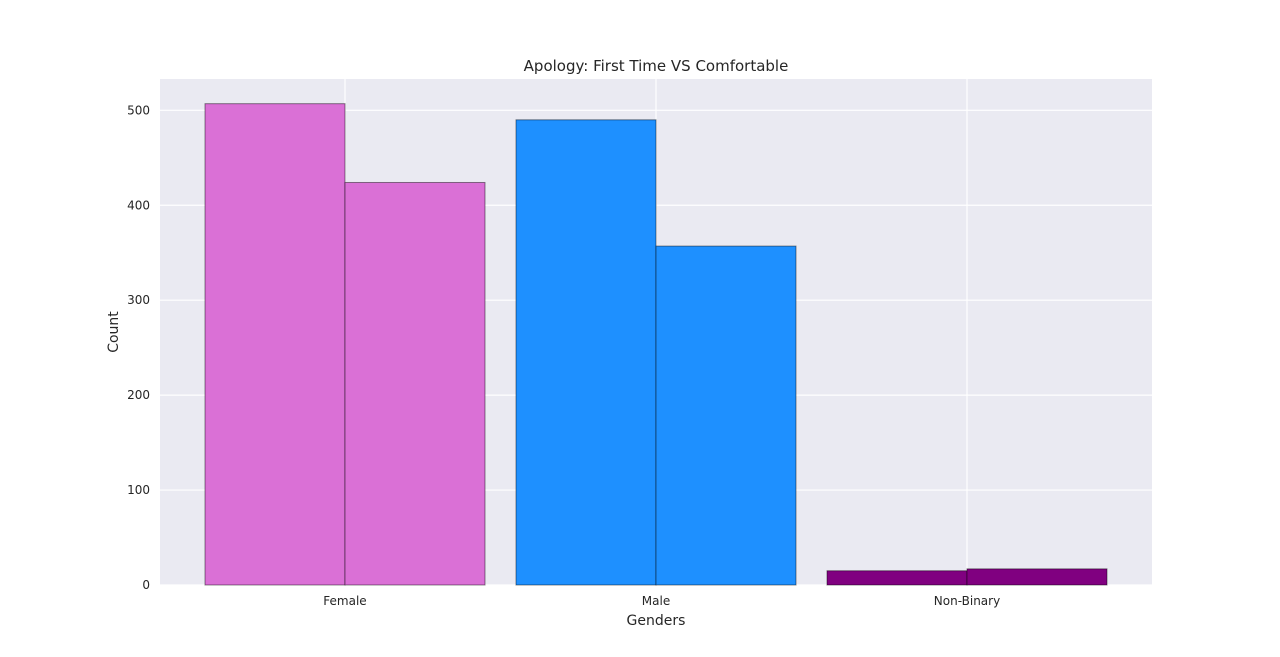 Image resolution: width=1280 pixels, height=657 pixels. Describe the element at coordinates (138, 395) in the screenshot. I see `y-tick-label-200: 200` at that location.